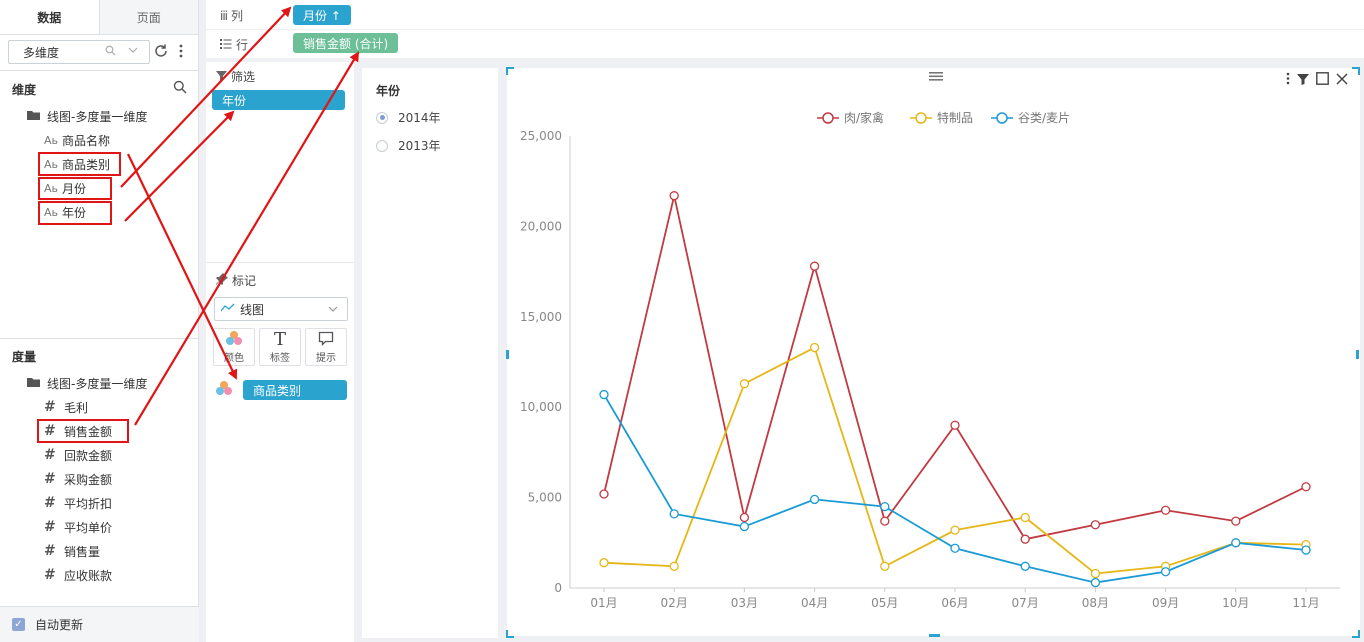  Describe the element at coordinates (24, 90) in the screenshot. I see `dimension-header: 维度` at that location.